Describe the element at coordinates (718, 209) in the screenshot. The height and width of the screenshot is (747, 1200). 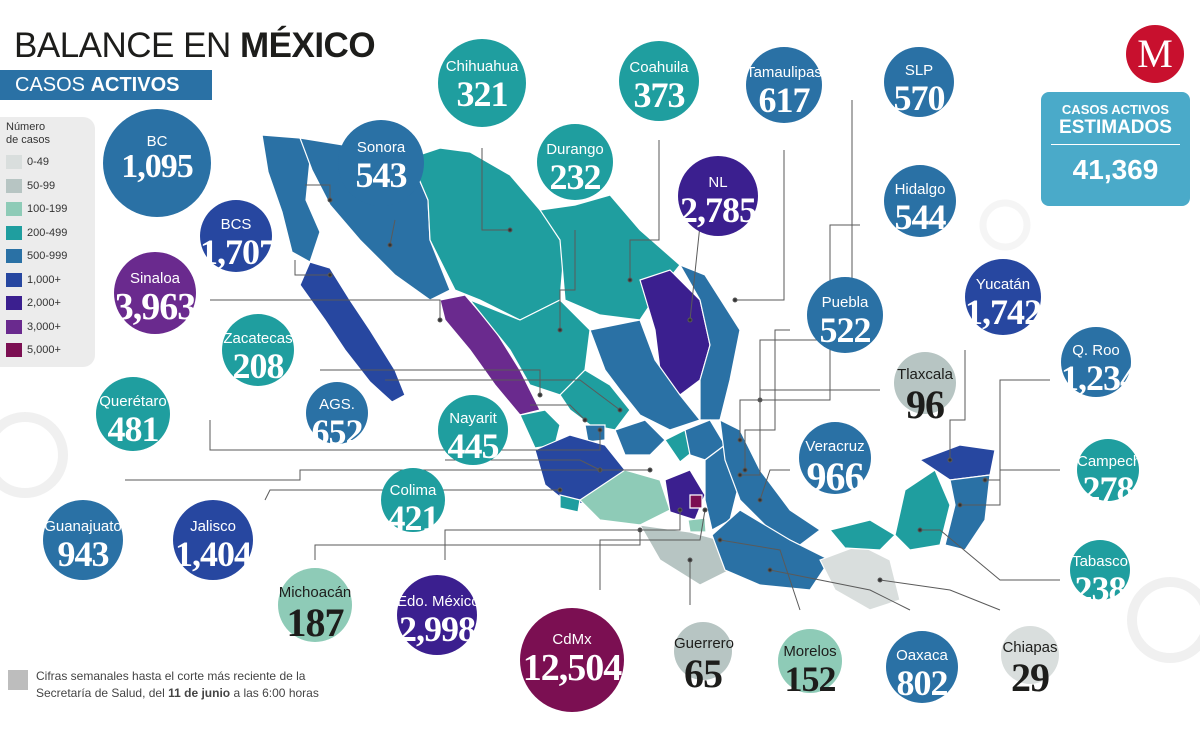
I see `state-value: 2,785` at that location.